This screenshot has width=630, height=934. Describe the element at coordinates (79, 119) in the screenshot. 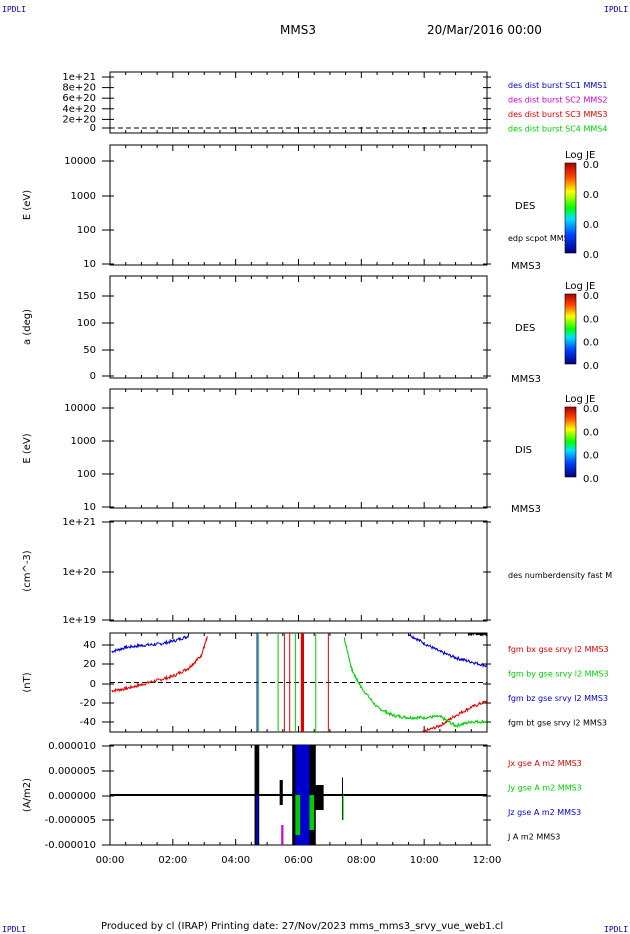

I see `y-tick-label: 2e+20` at that location.